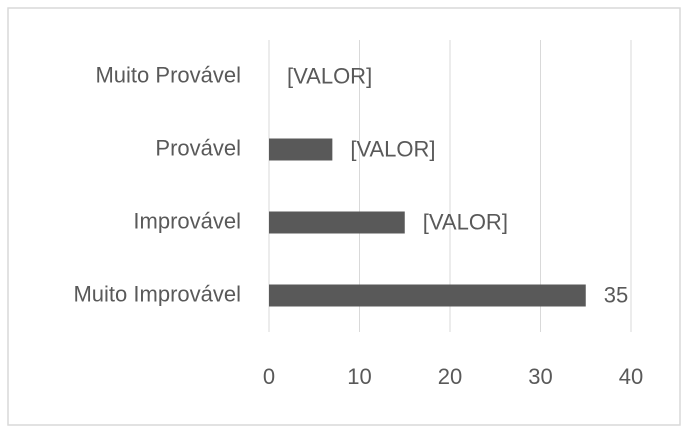 The width and height of the screenshot is (687, 432). What do you see at coordinates (450, 376) in the screenshot?
I see `x-tick-label: 20` at bounding box center [450, 376].